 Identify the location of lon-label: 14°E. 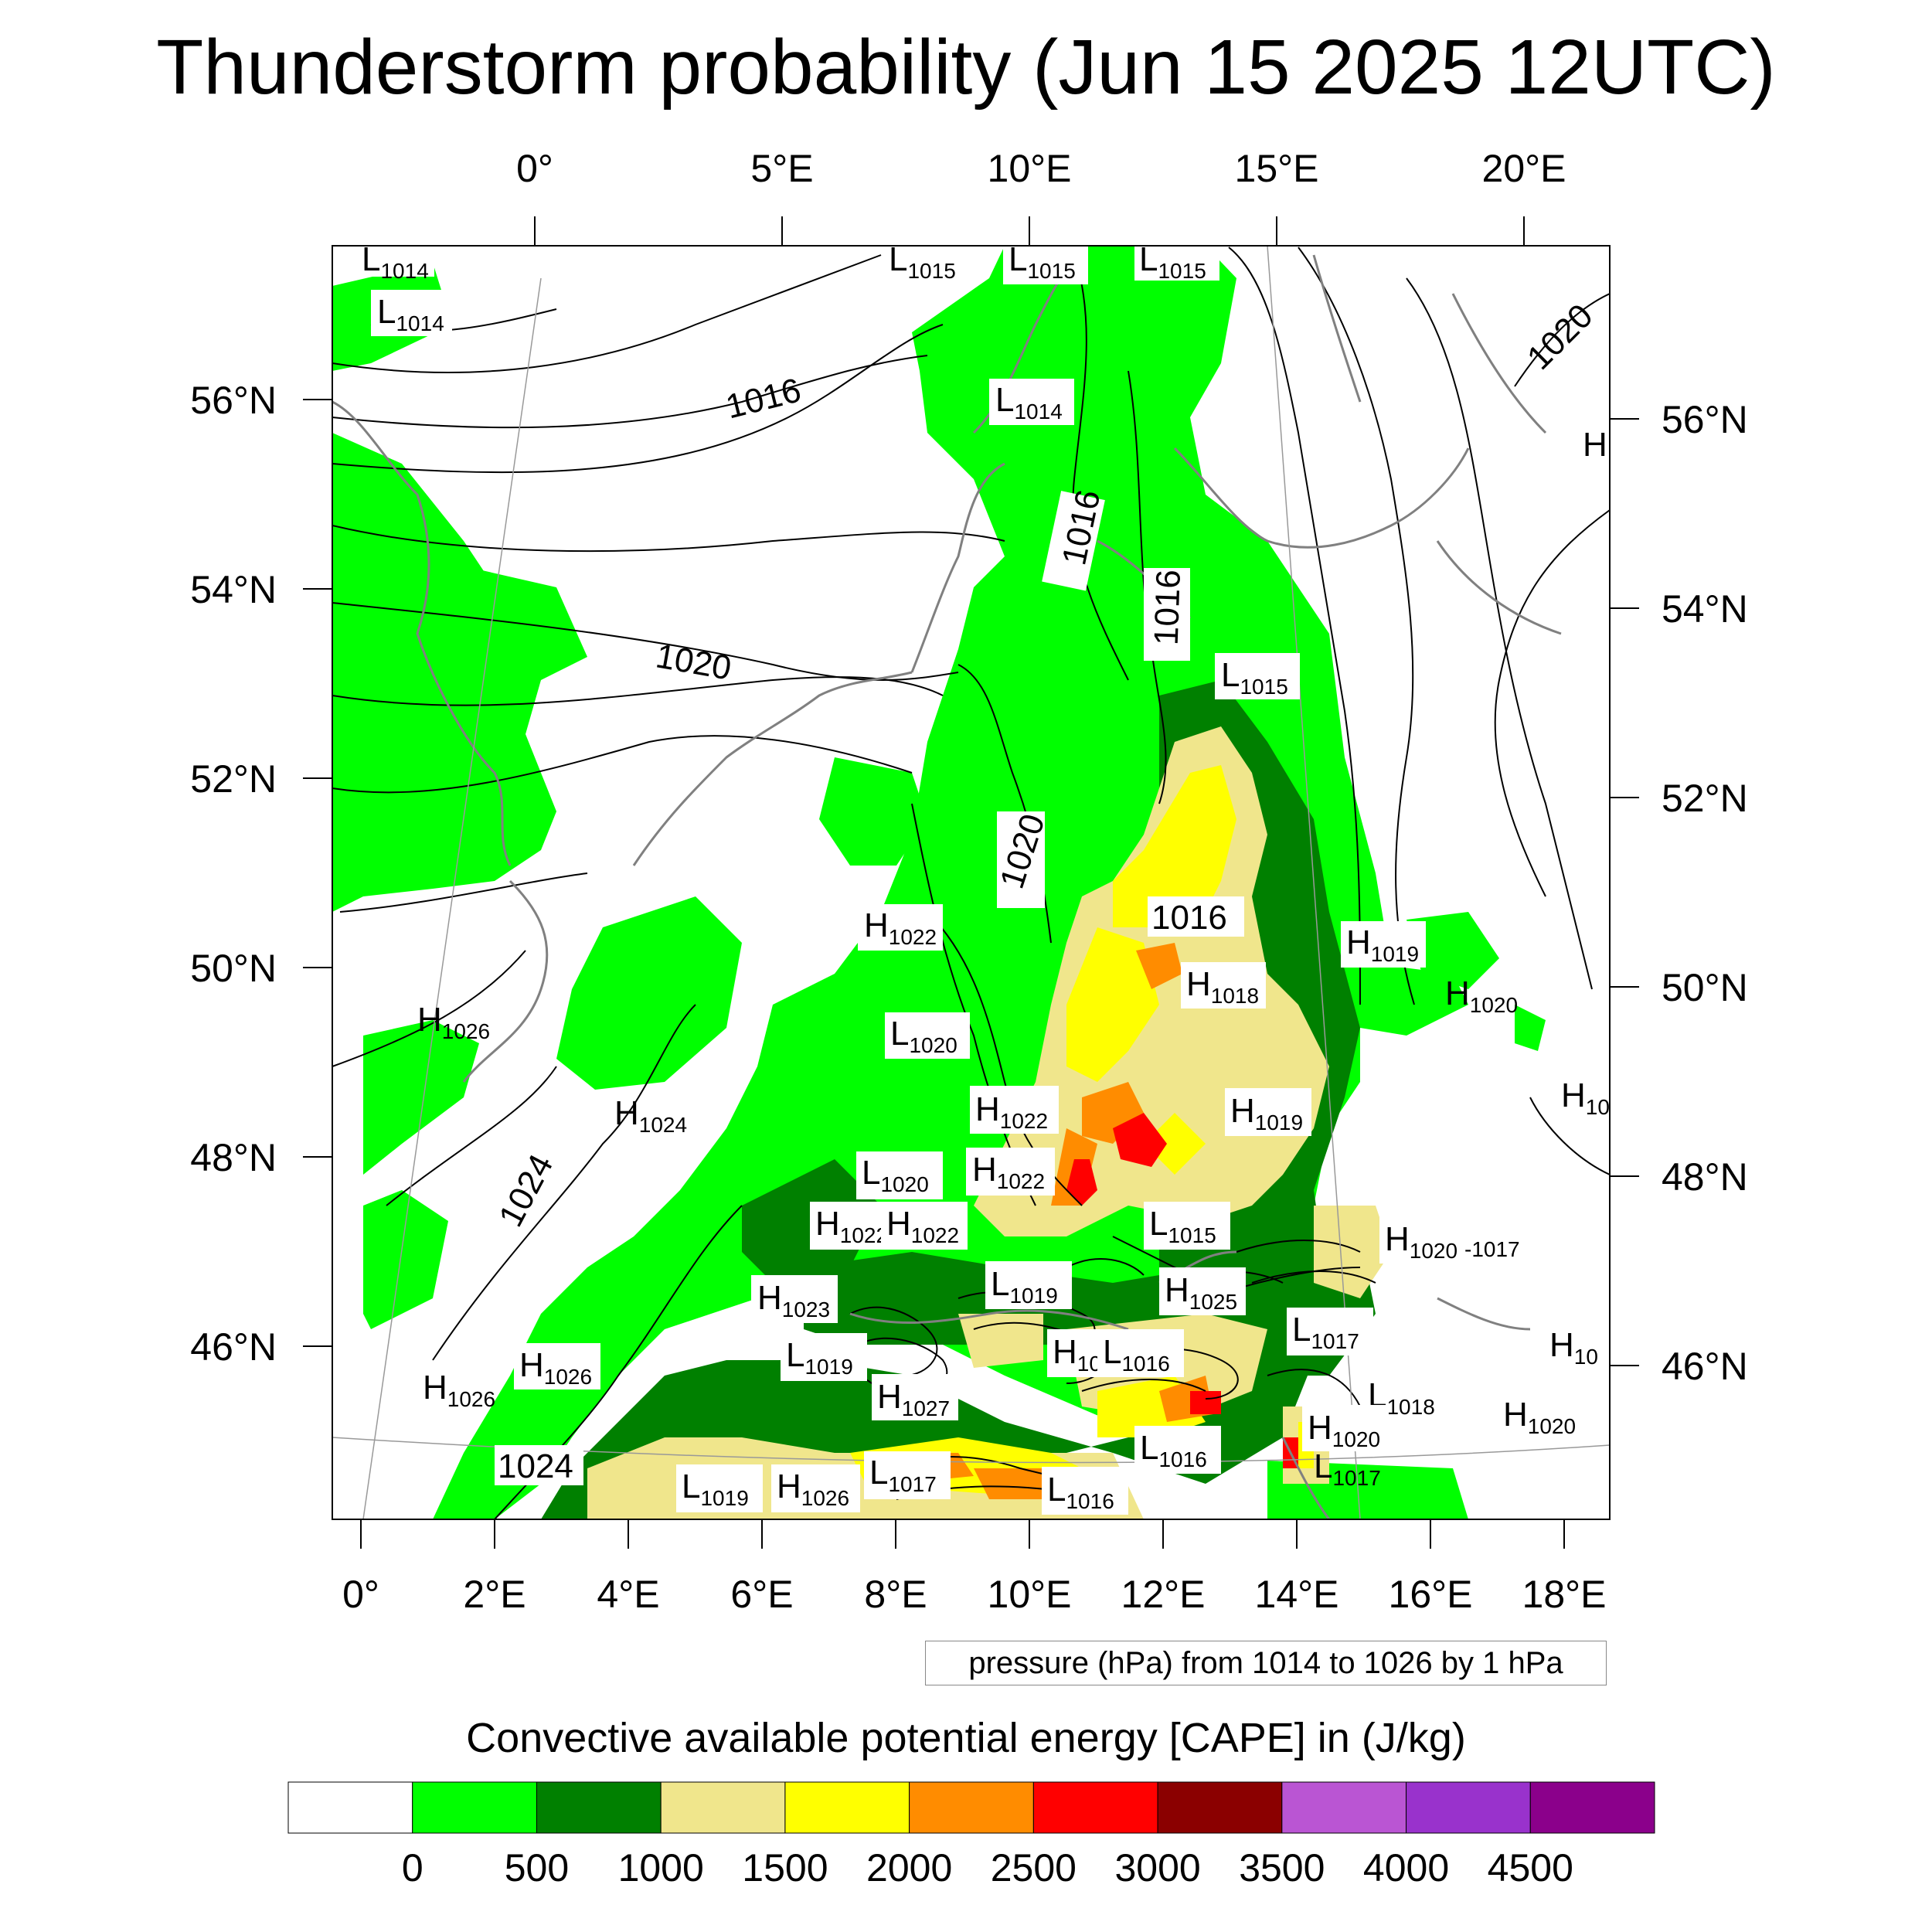
(1297, 1595).